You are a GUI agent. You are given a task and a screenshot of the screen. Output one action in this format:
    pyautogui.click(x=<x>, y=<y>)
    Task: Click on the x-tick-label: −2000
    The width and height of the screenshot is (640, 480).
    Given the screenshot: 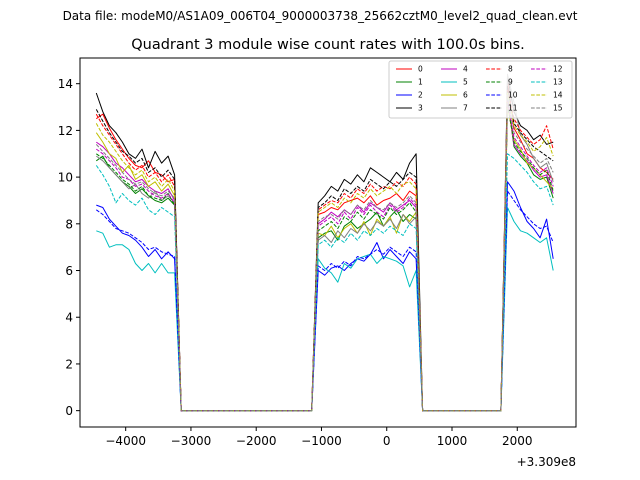 What is the action you would take?
    pyautogui.click(x=256, y=441)
    